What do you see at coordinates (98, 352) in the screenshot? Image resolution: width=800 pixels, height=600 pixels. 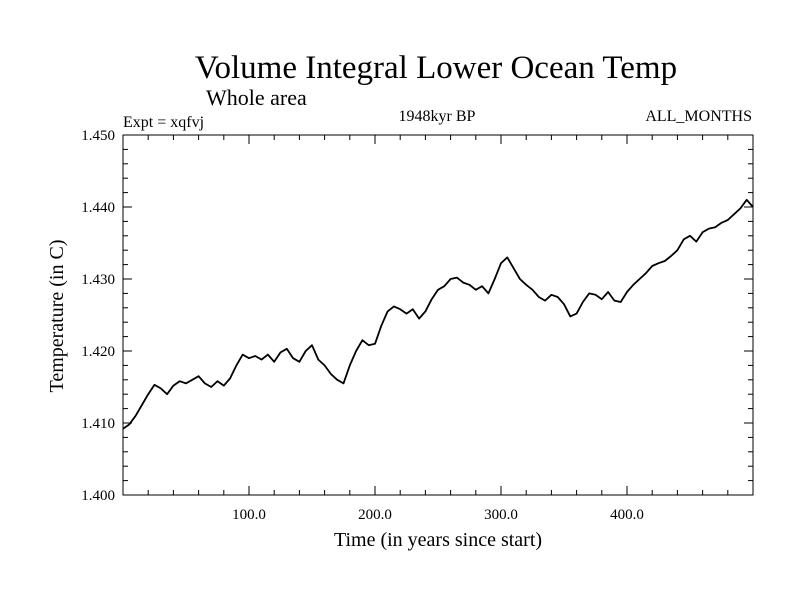 I see `y-tick-label: 1.420` at bounding box center [98, 352].